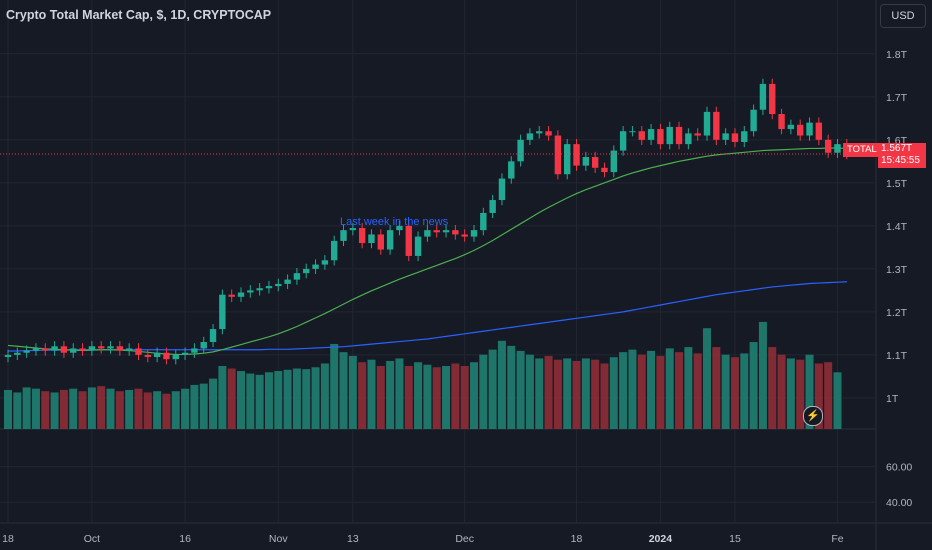 Image resolution: width=932 pixels, height=550 pixels. I want to click on x-tick-label: 2024, so click(661, 539).